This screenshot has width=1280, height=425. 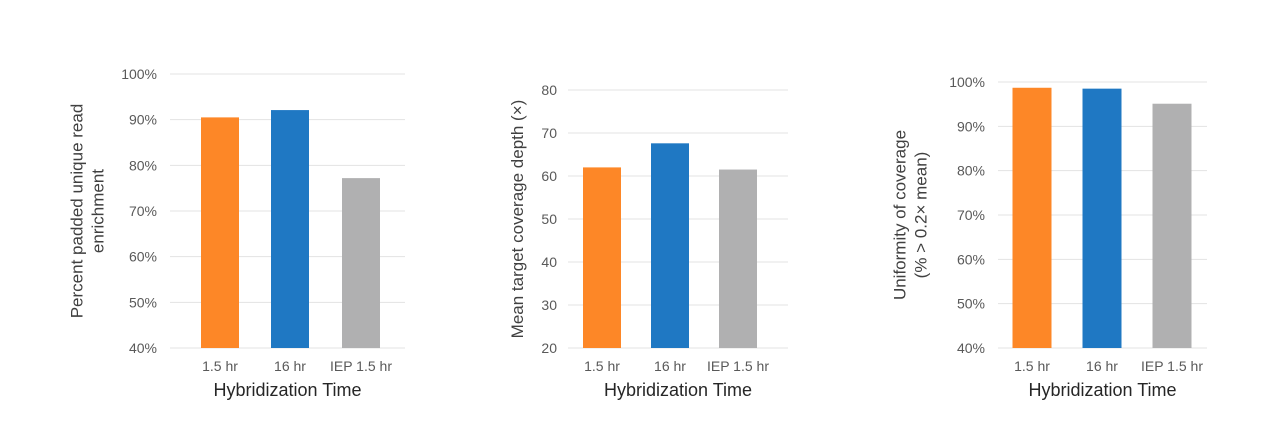 What do you see at coordinates (549, 176) in the screenshot?
I see `y-tick-label: 60` at bounding box center [549, 176].